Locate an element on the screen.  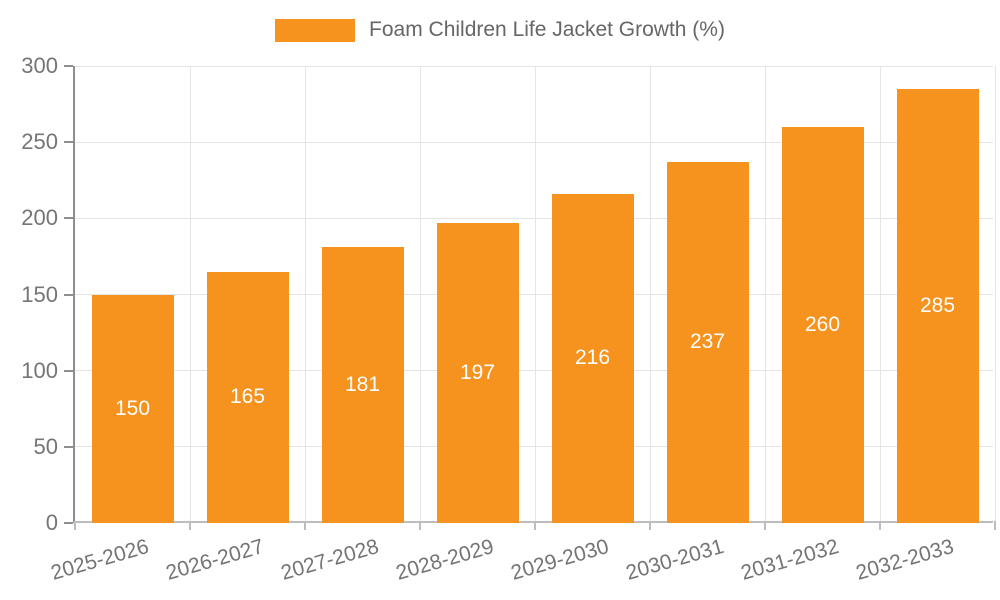
legend-item: Foam Children Life Jacket Growth (%) is located at coordinates (500, 30).